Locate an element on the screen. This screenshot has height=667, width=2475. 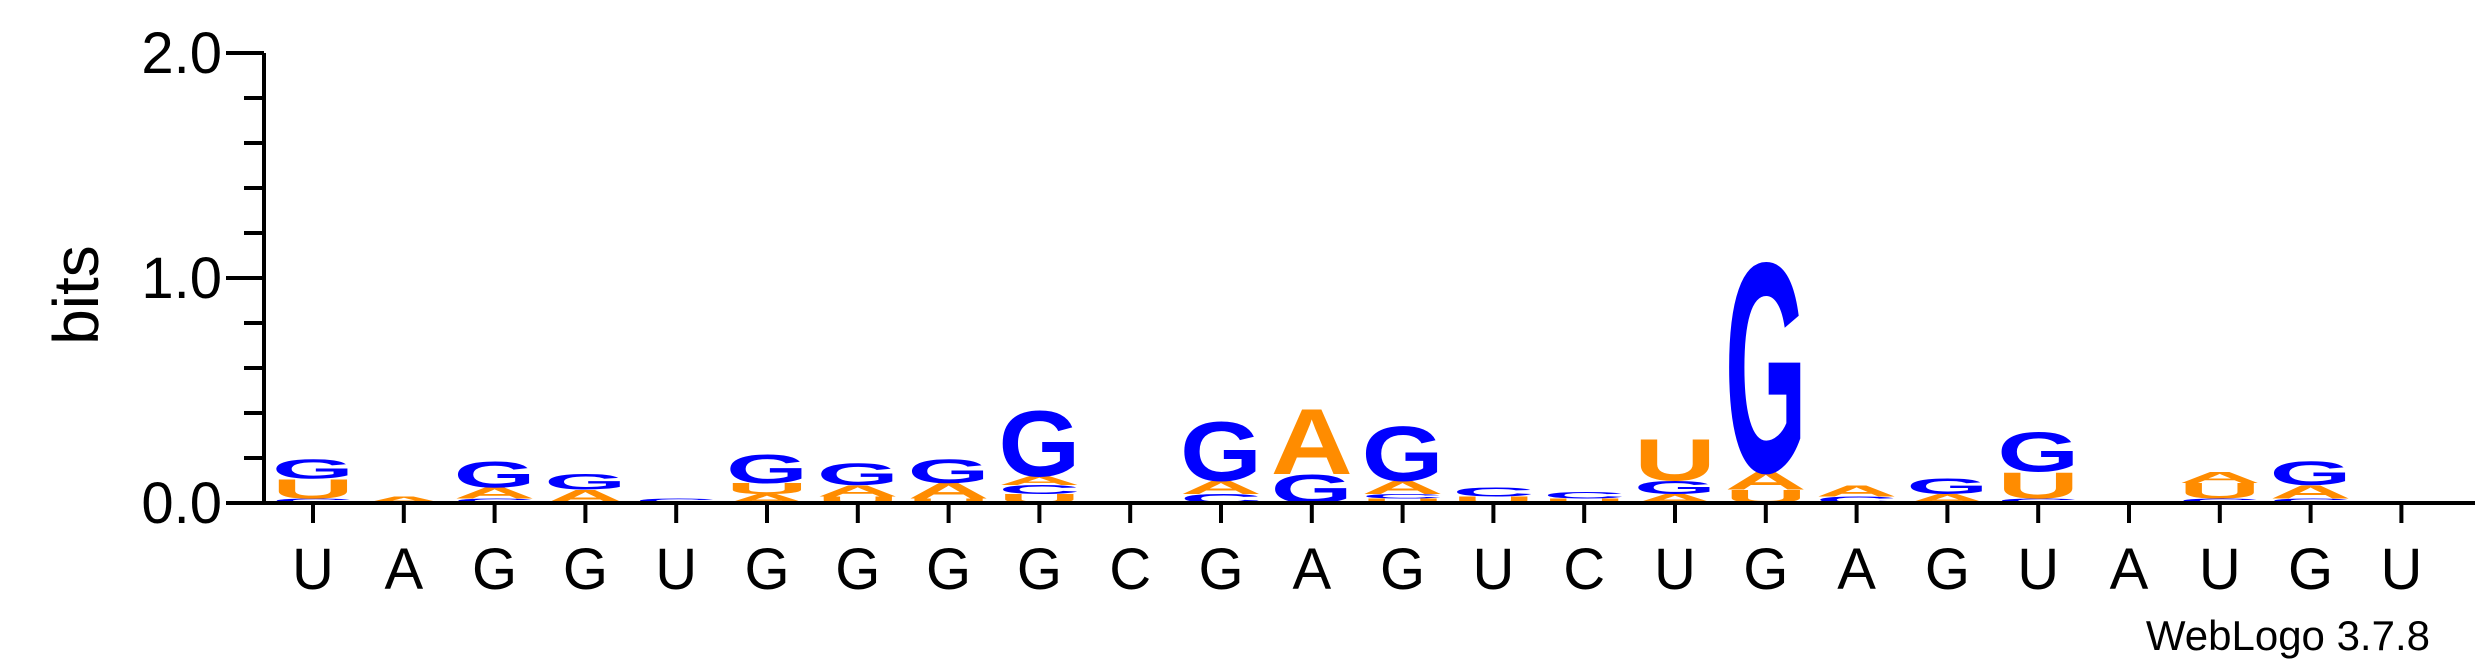
y-axis-label: bits is located at coordinates (76, 295).